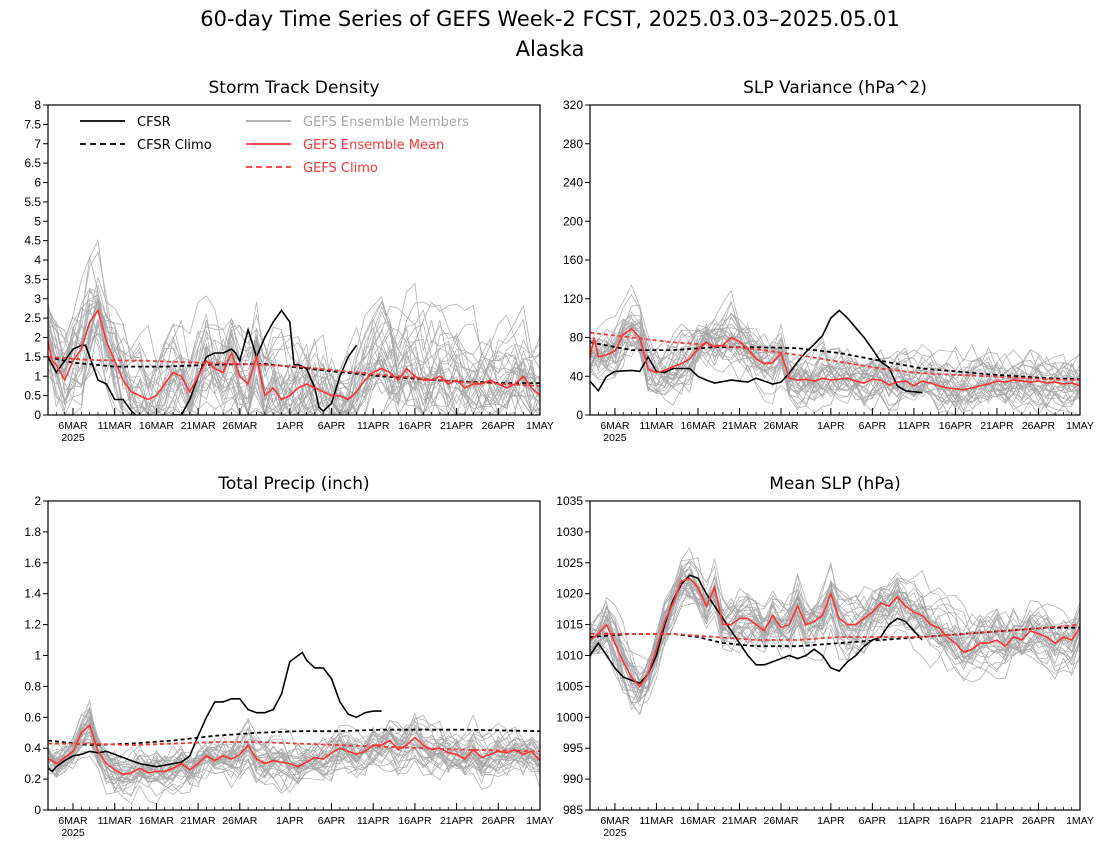 The image size is (1100, 850). I want to click on gefs-ensemble-mean-line, so click(835, 632).